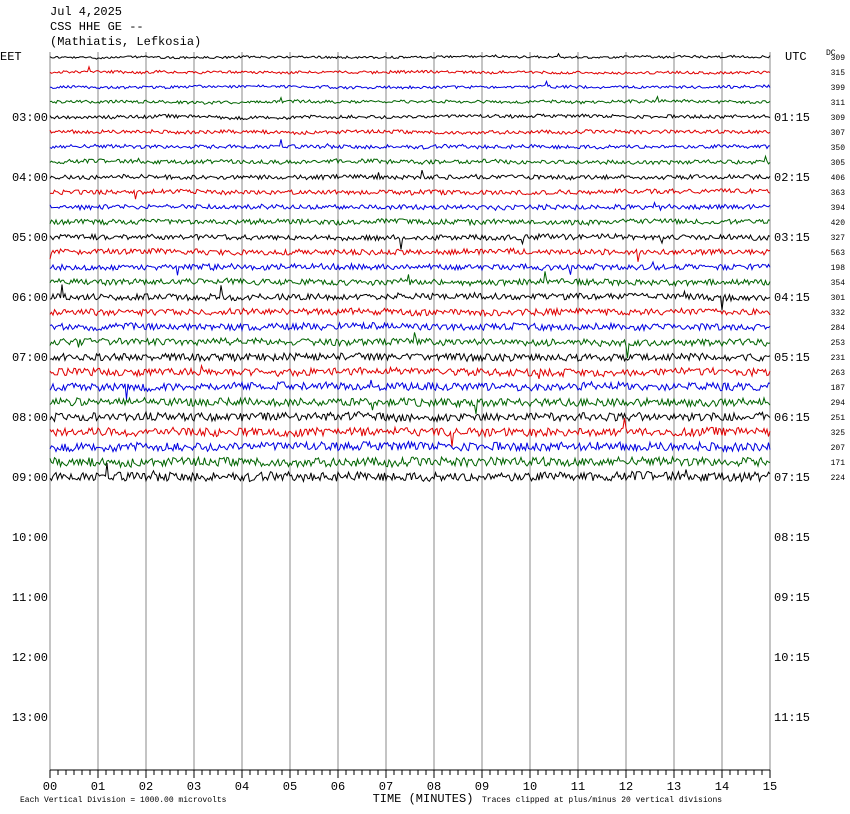  What do you see at coordinates (30, 298) in the screenshot?
I see `left-time-label: 06:00` at bounding box center [30, 298].